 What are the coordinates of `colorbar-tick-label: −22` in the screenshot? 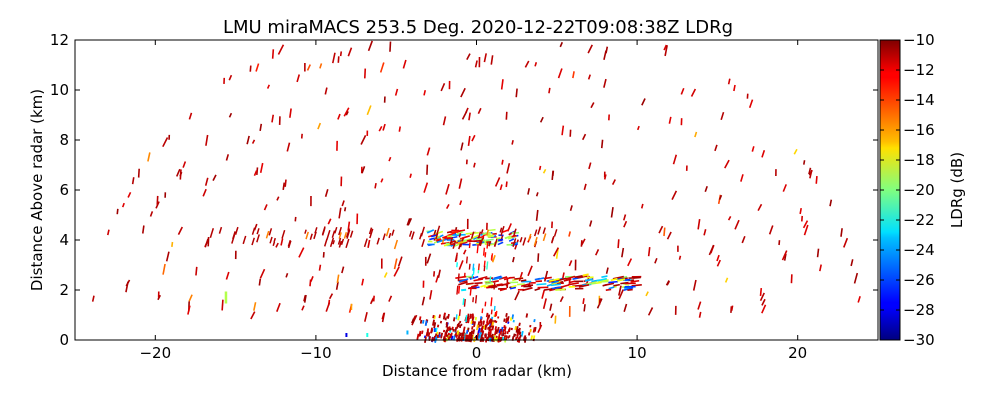 It's located at (919, 220).